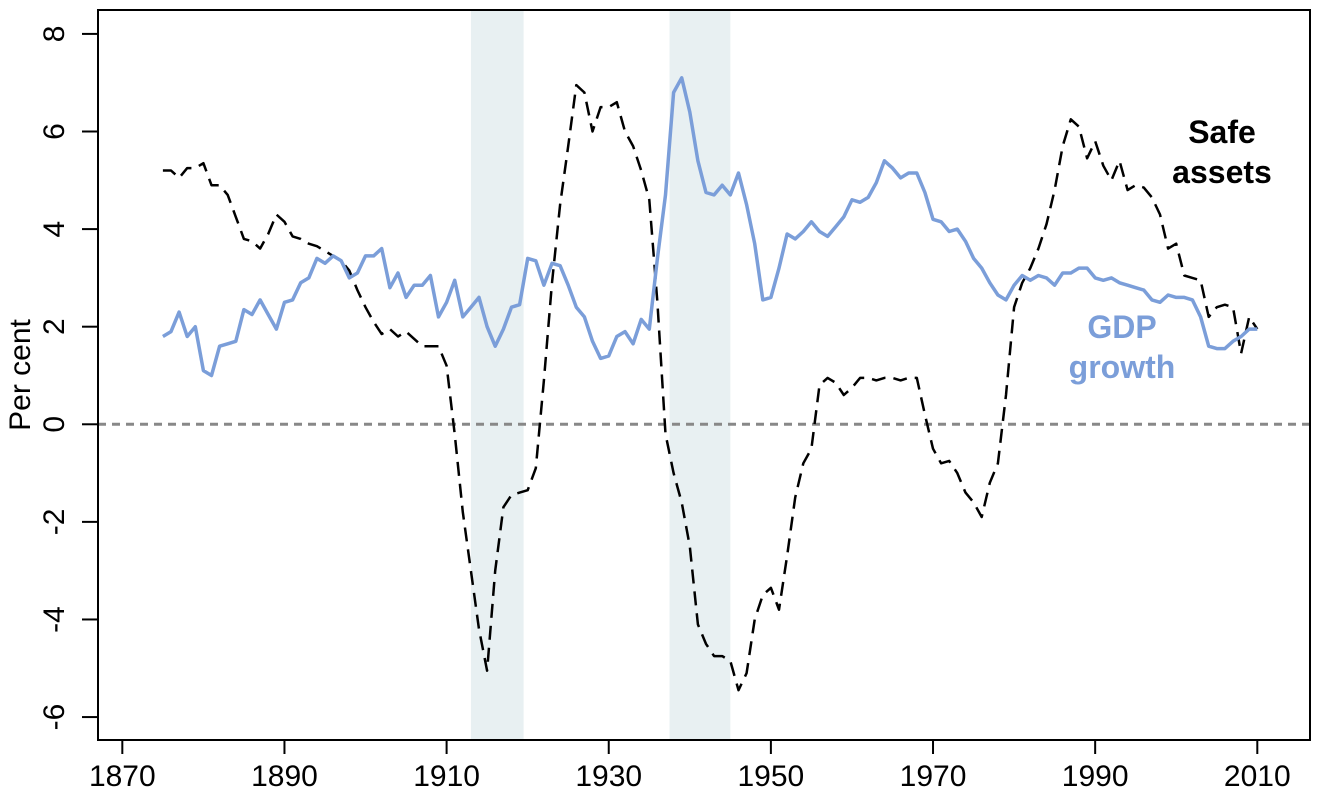  I want to click on series-label: growth, so click(1122, 367).